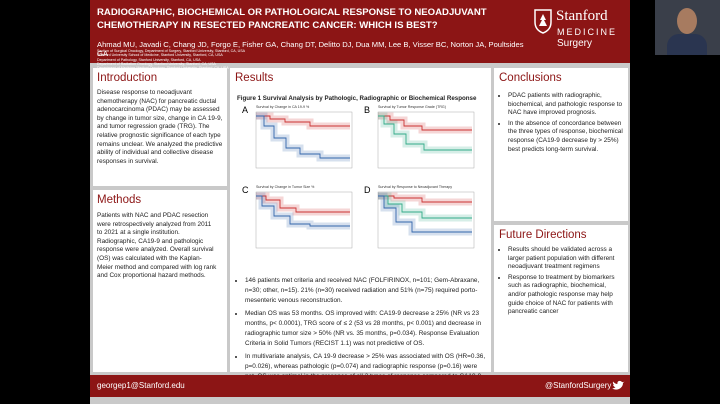 The width and height of the screenshot is (720, 404). I want to click on intro-heading: Introduction, so click(127, 78).